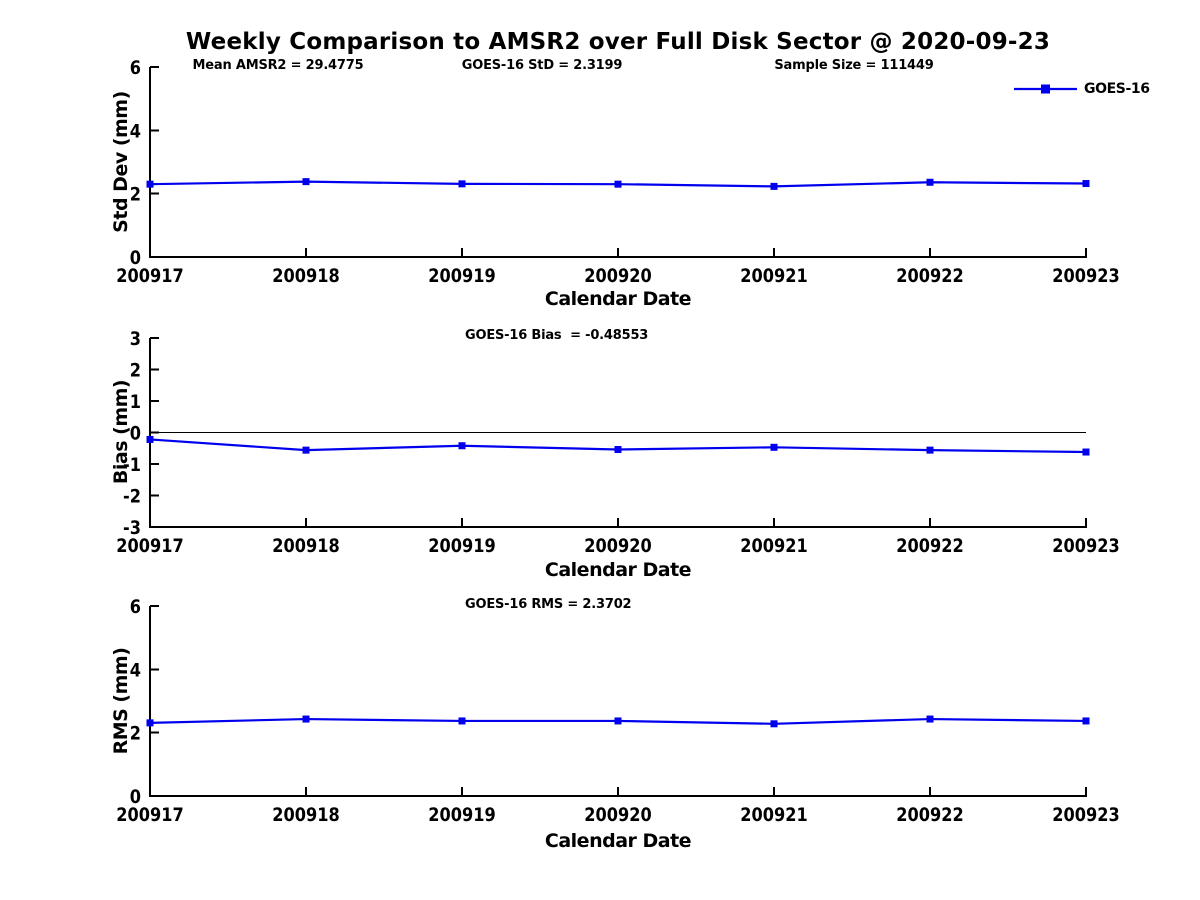 This screenshot has width=1200, height=900. I want to click on y-axis-label-std-dev: Std Dev (mm), so click(121, 162).